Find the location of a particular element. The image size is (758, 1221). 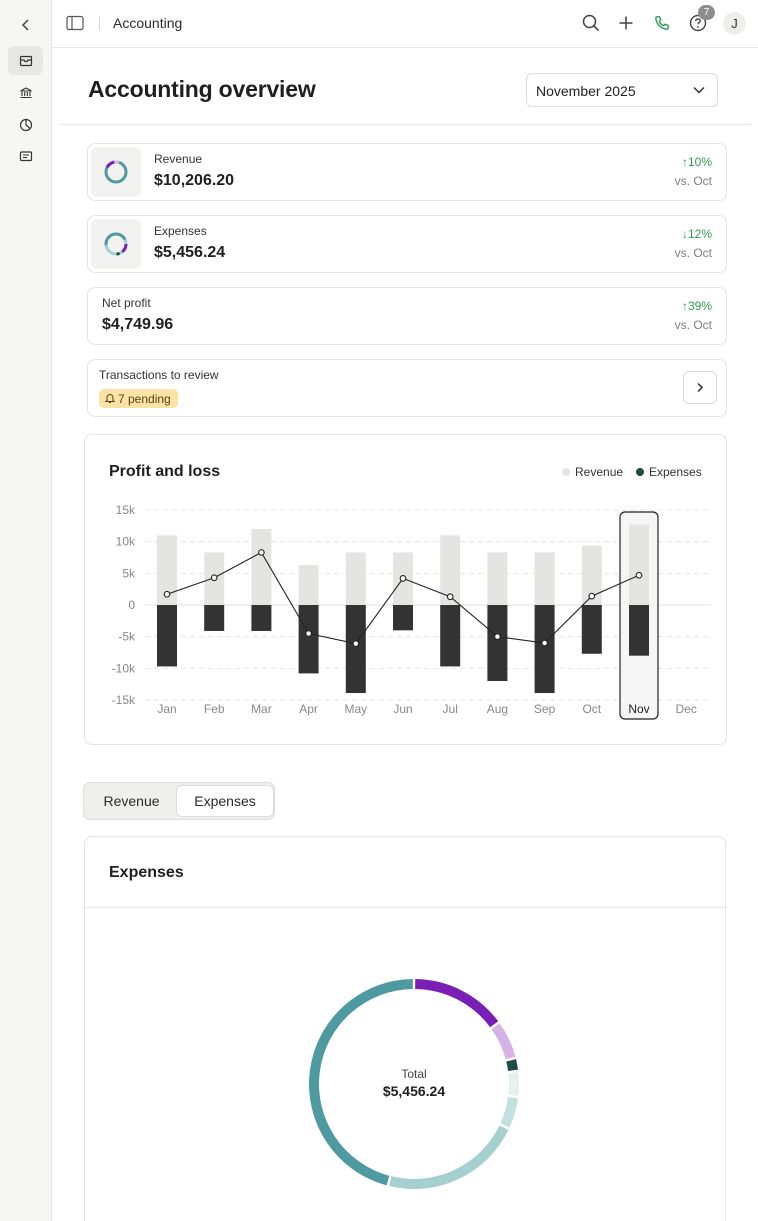

mini-donut-icon is located at coordinates (116, 244).